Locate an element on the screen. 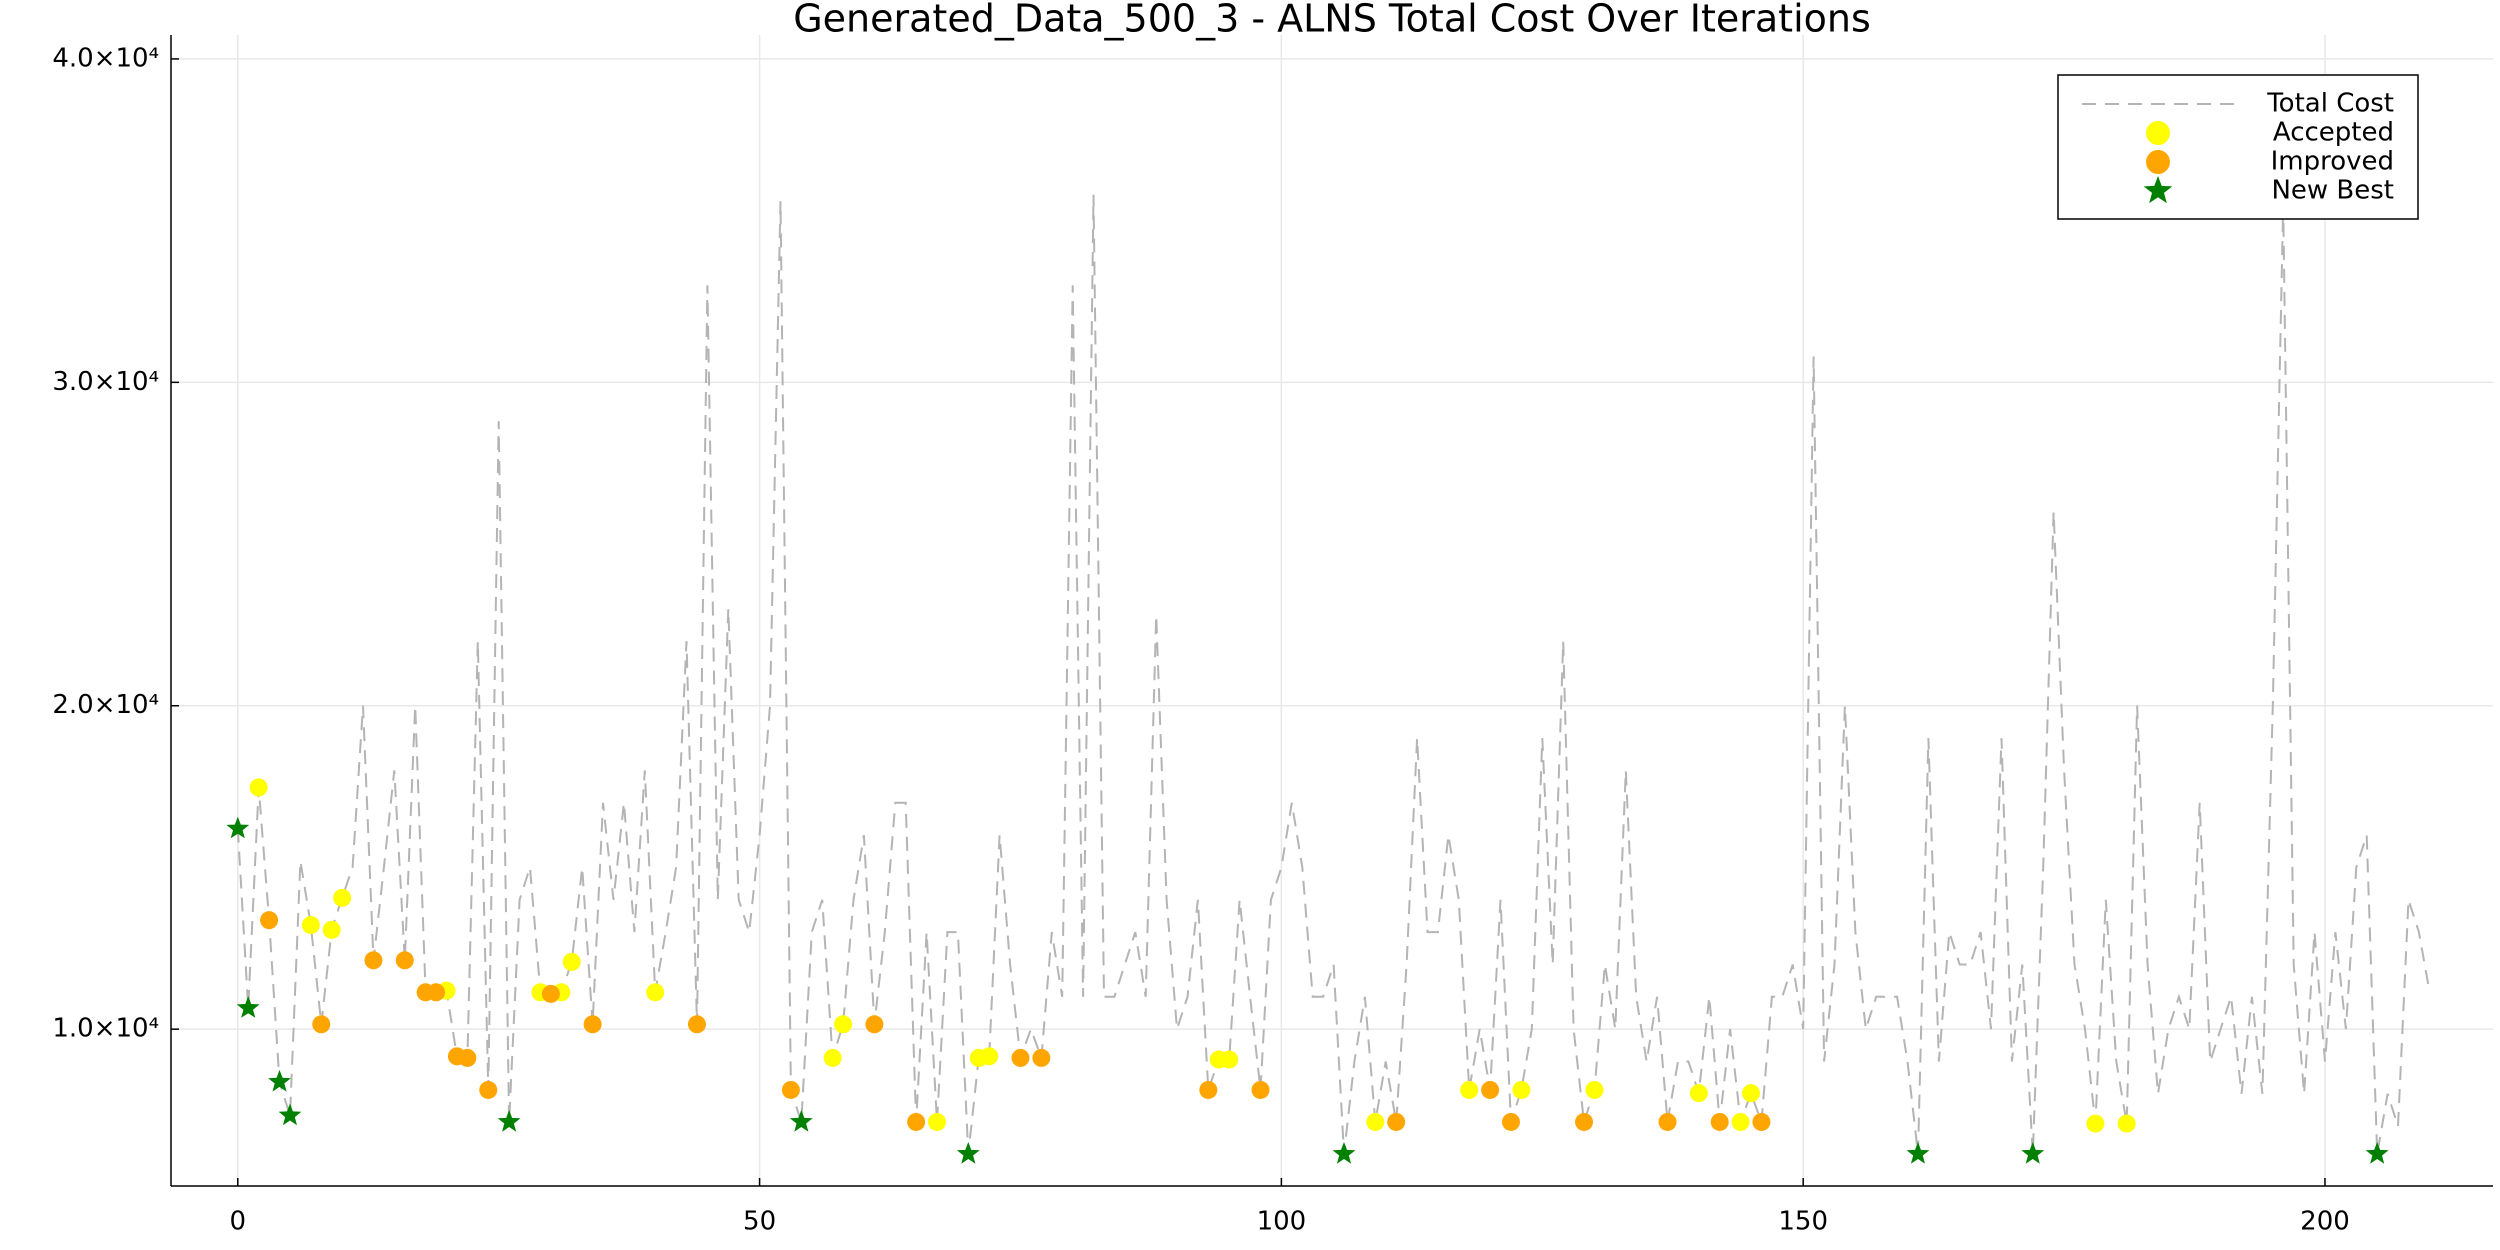 This screenshot has height=1250, width=2500. y-tick-label: 3.0×10⁴ is located at coordinates (105, 382).